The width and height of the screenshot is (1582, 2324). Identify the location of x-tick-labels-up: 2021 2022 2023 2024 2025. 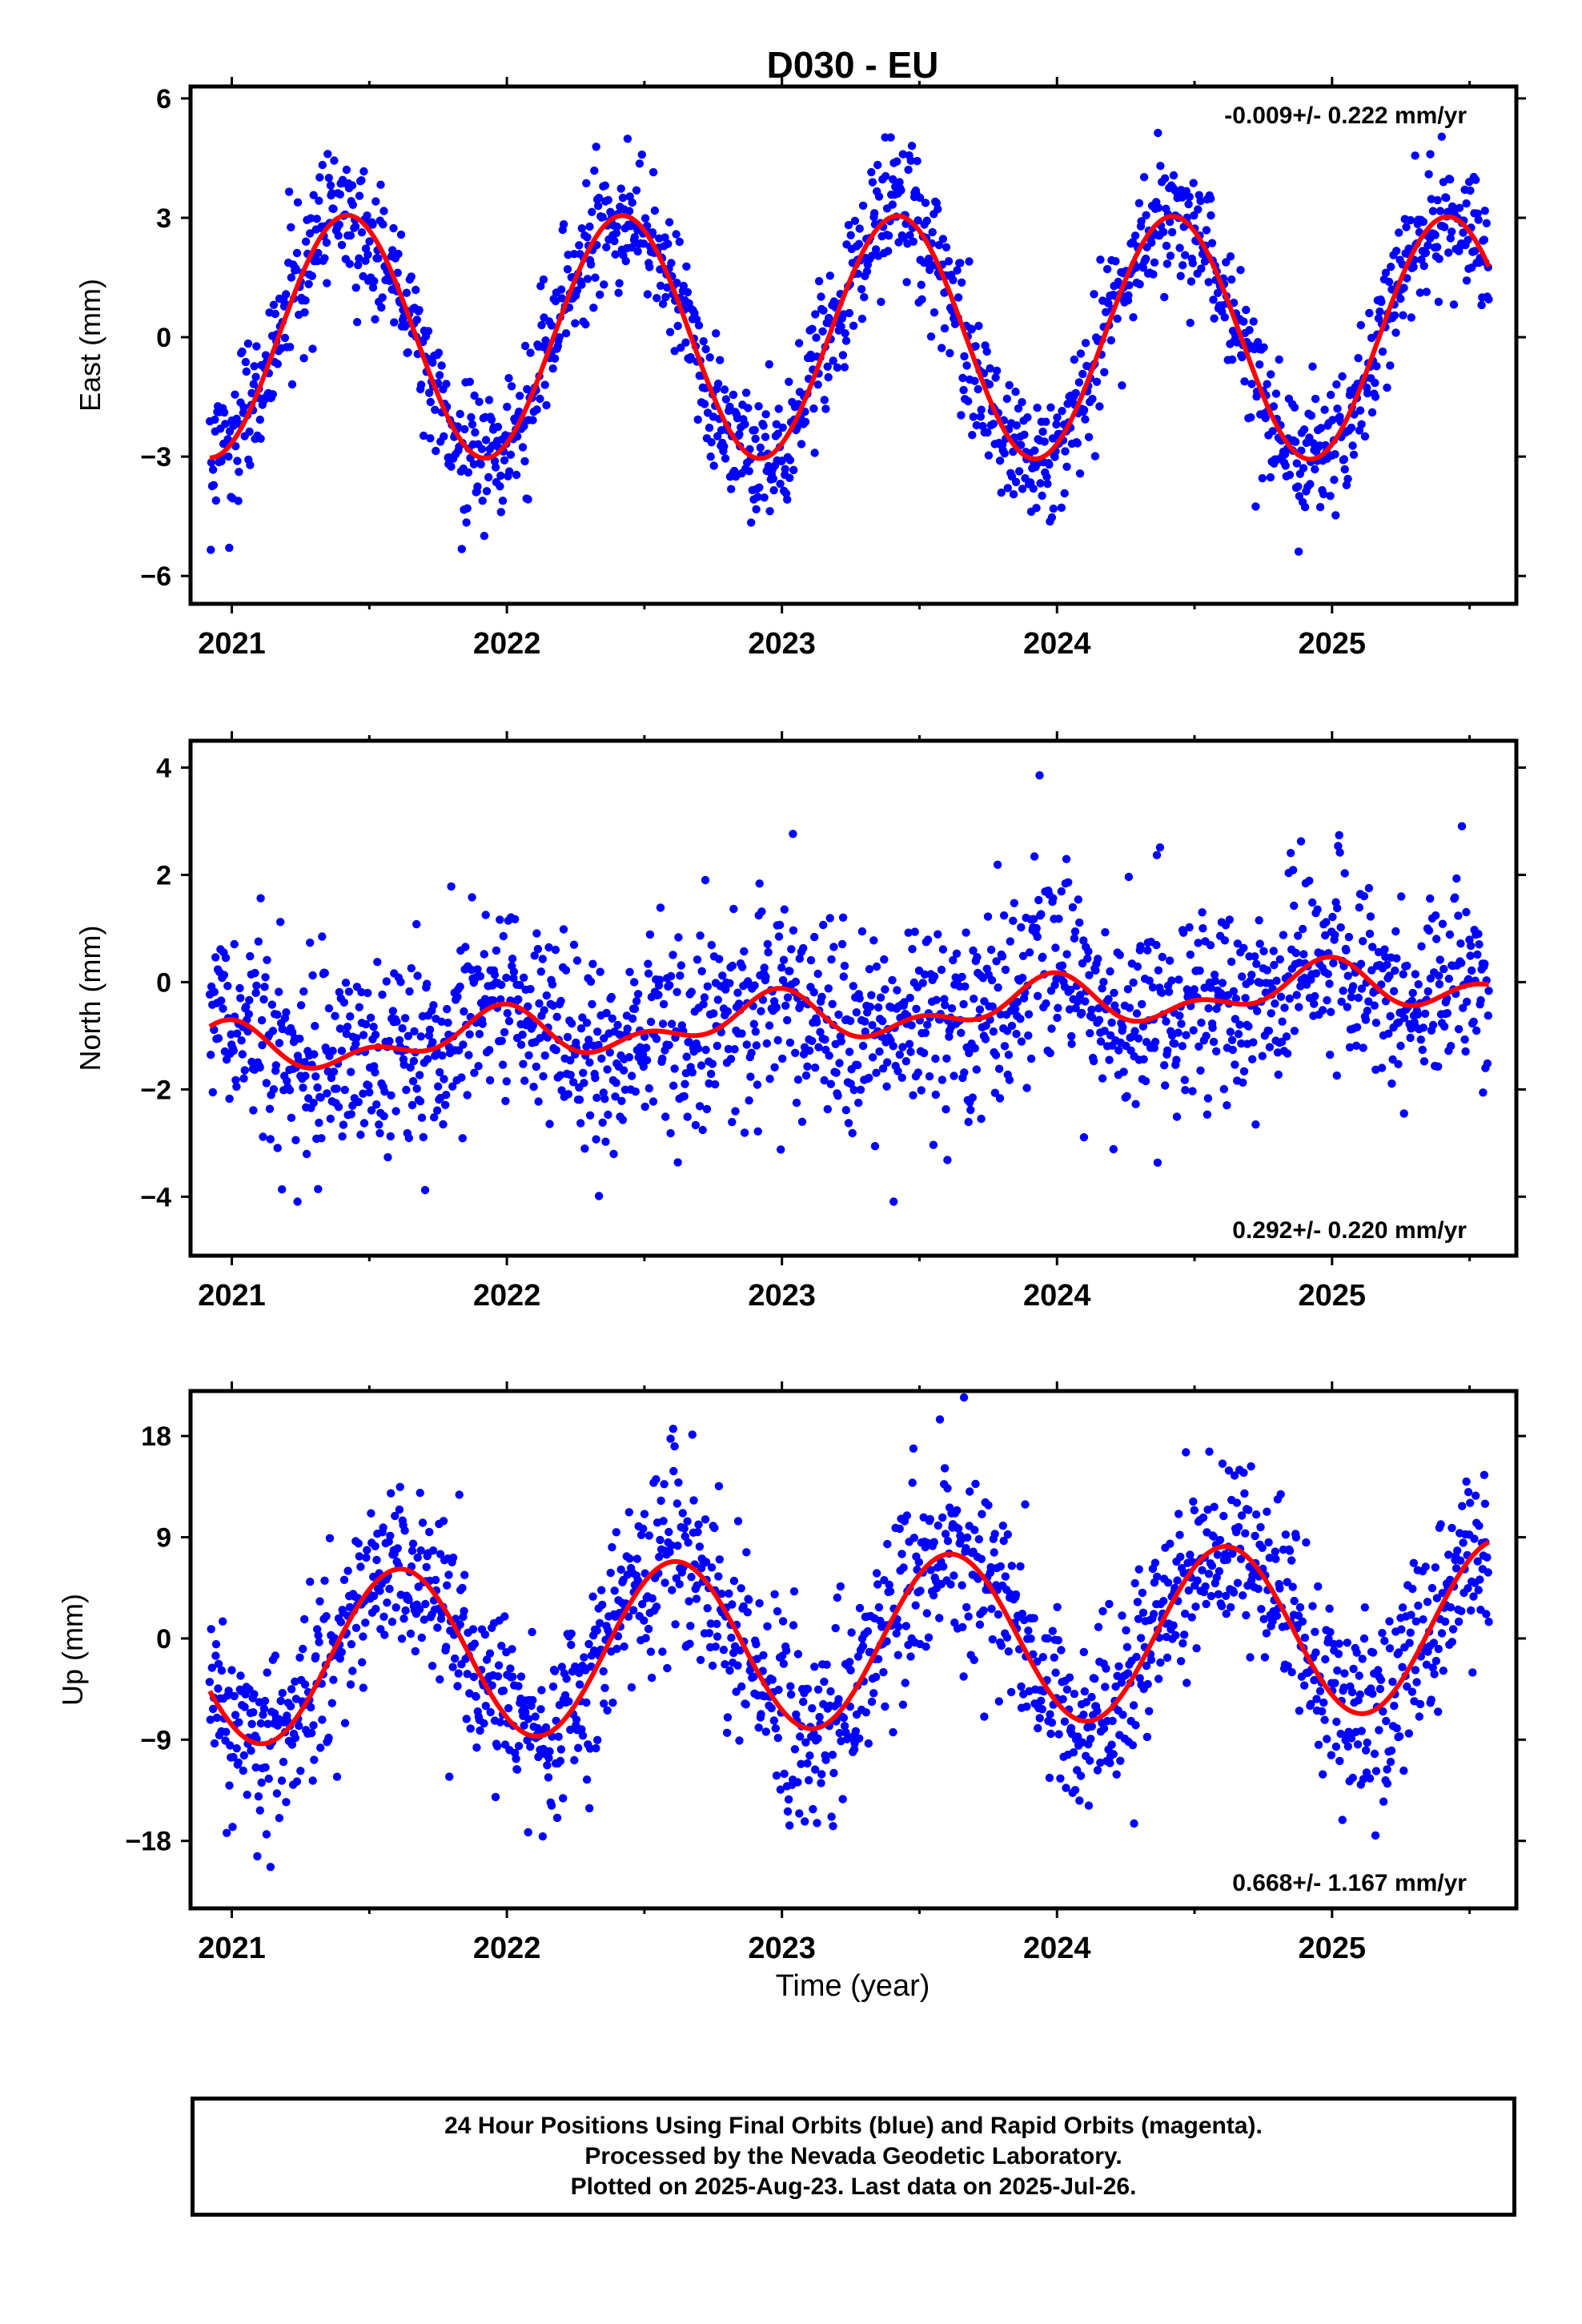
(782, 1949).